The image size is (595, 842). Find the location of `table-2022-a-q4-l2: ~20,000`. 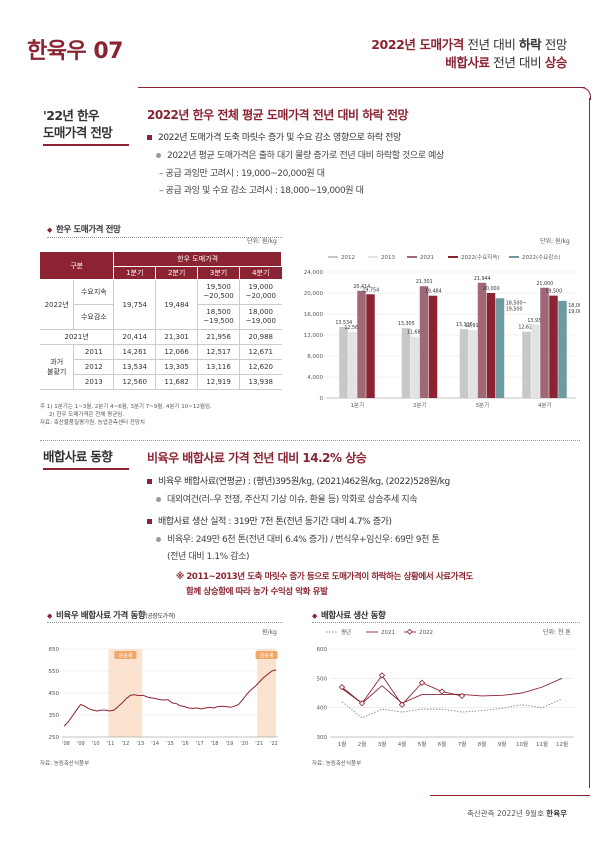

table-2022-a-q4-l2: ~20,000 is located at coordinates (260, 296).